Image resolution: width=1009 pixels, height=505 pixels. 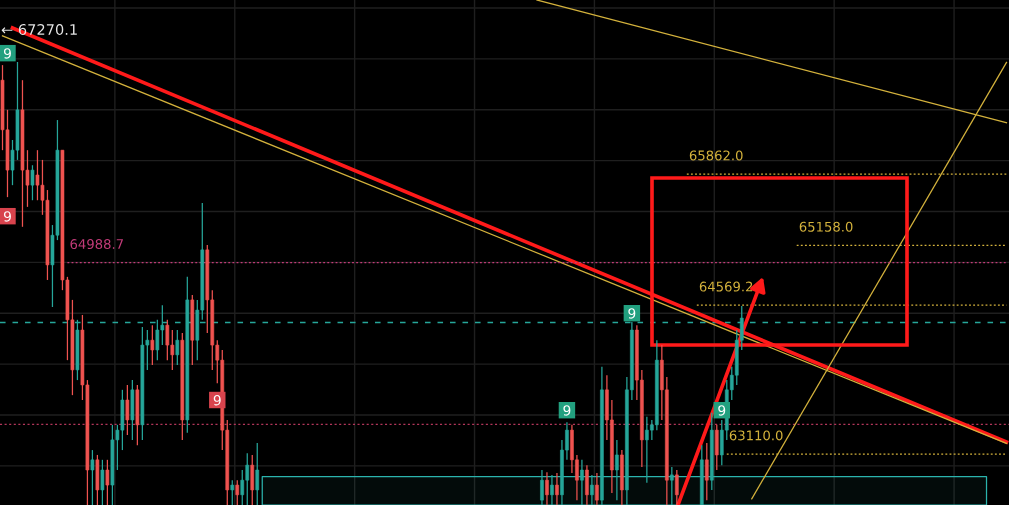 I want to click on series-label: 64569.2, so click(x=726, y=286).